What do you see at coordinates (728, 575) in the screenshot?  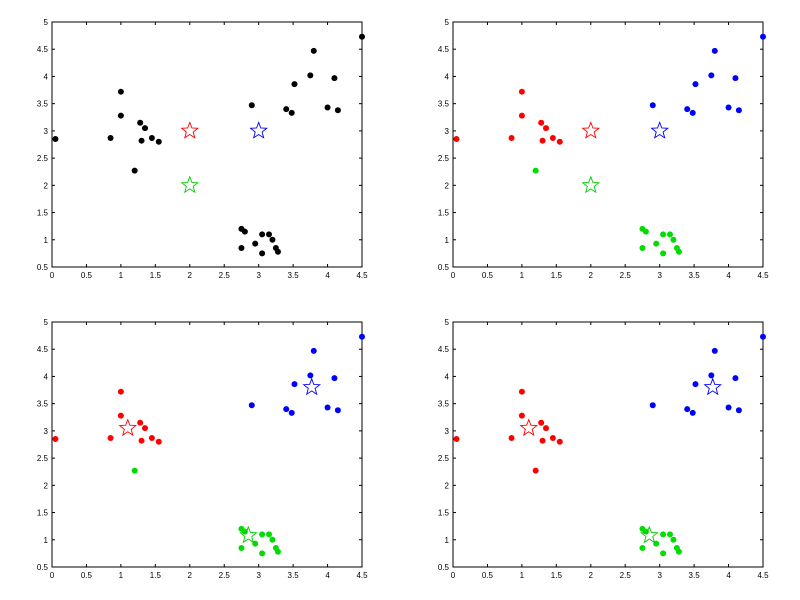 I see `x-tick-label: 4` at bounding box center [728, 575].